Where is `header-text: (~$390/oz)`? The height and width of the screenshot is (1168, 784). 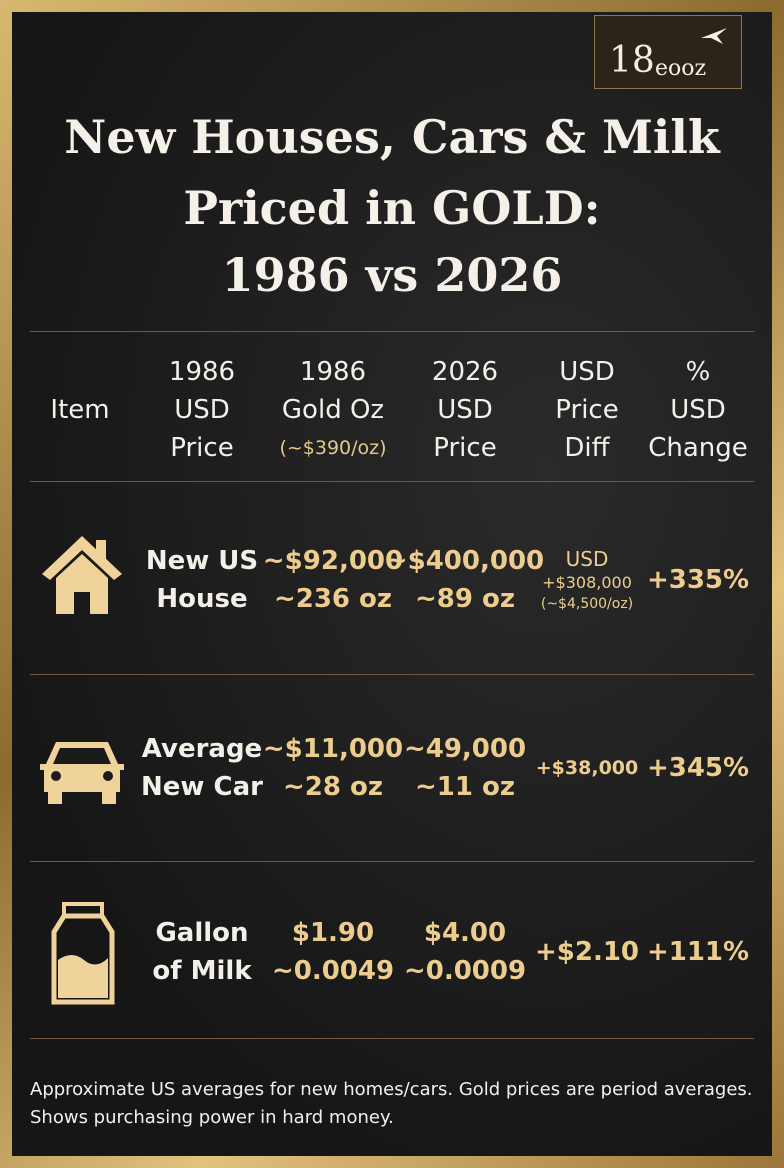 header-text: (~$390/oz) is located at coordinates (333, 448).